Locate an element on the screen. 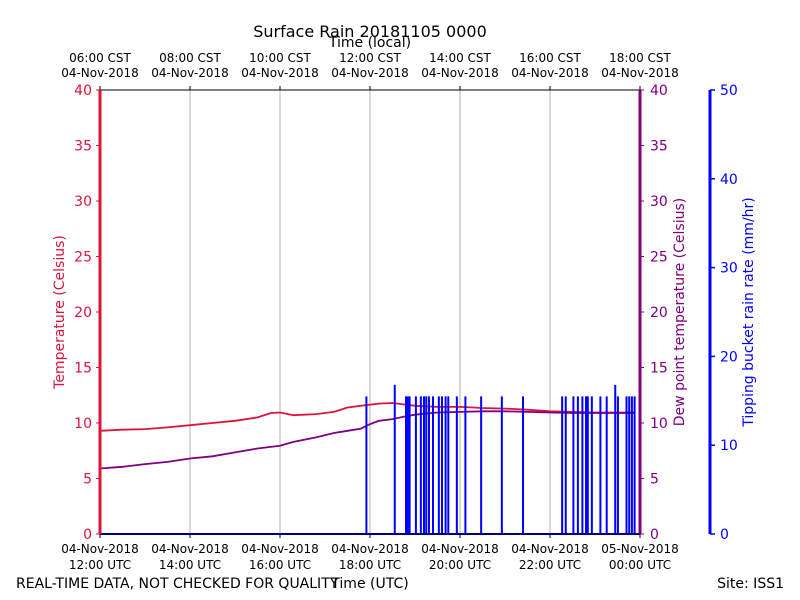  chart-title: Surface Rain 20181105 0000 is located at coordinates (370, 31).